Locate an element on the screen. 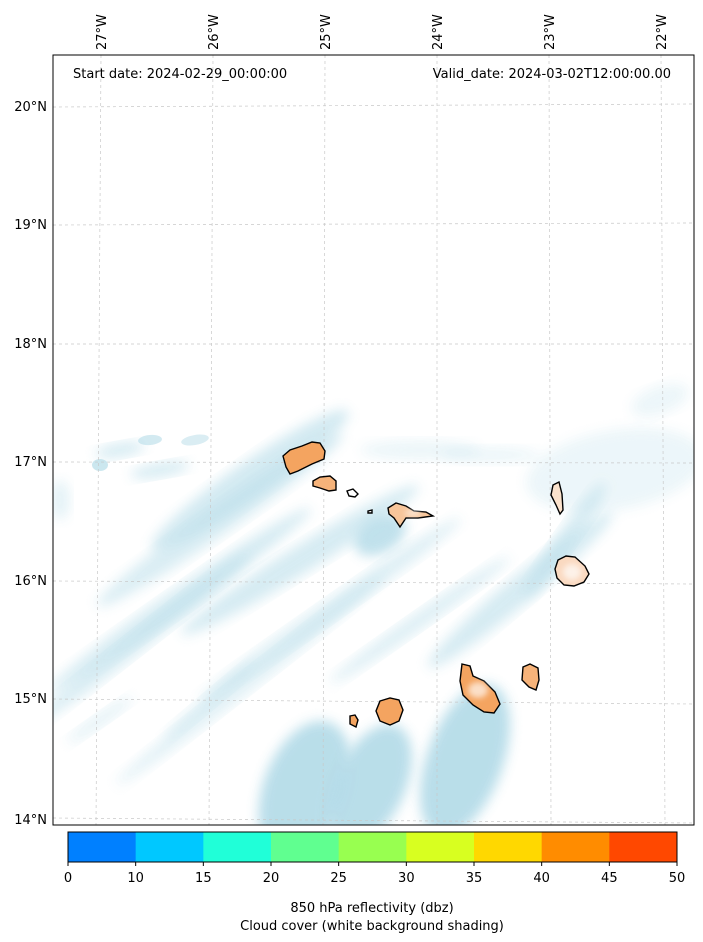 Image resolution: width=703 pixels, height=942 pixels. colorbar-label-line1: 850 hPa reflectivity (dbz) is located at coordinates (371, 908).